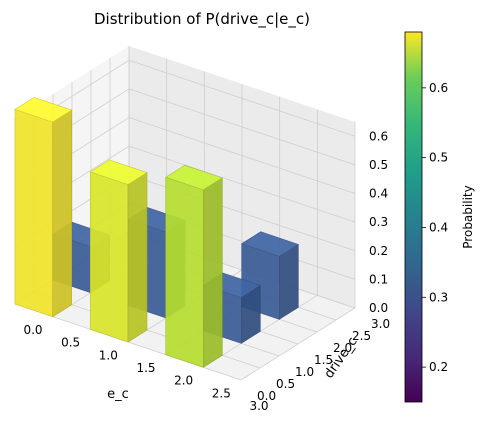 This screenshot has width=484, height=428. I want to click on colorbar-tick-label: 0.4, so click(438, 227).